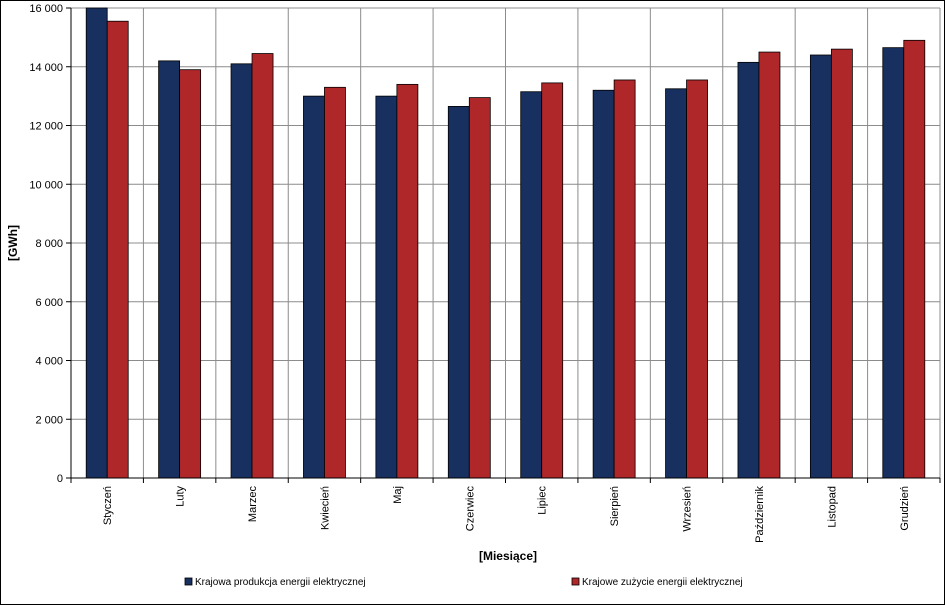 This screenshot has width=945, height=605. I want to click on y-tick-label: 4 000, so click(49, 362).